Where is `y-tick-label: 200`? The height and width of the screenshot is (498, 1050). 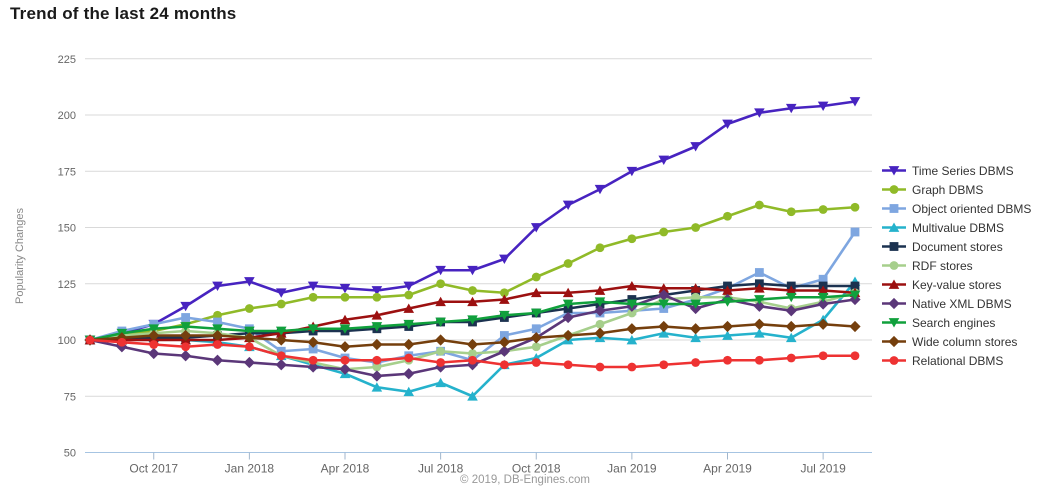
y-tick-label: 200 is located at coordinates (67, 116).